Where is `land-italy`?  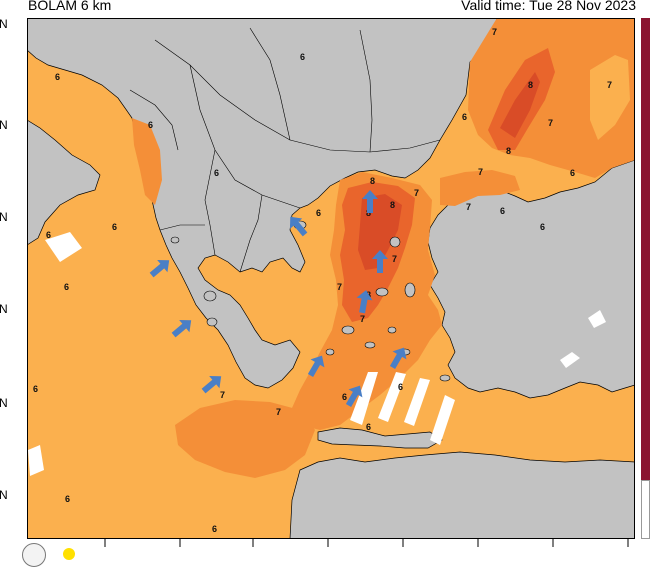 land-italy is located at coordinates (64, 182).